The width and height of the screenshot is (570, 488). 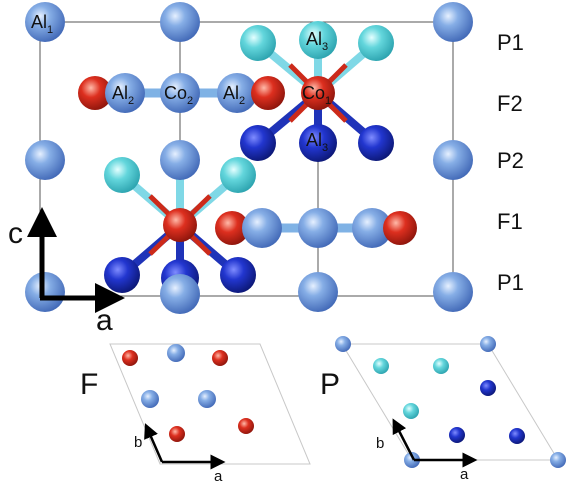 What do you see at coordinates (66, 272) in the screenshot?
I see `main-axes: c a` at bounding box center [66, 272].